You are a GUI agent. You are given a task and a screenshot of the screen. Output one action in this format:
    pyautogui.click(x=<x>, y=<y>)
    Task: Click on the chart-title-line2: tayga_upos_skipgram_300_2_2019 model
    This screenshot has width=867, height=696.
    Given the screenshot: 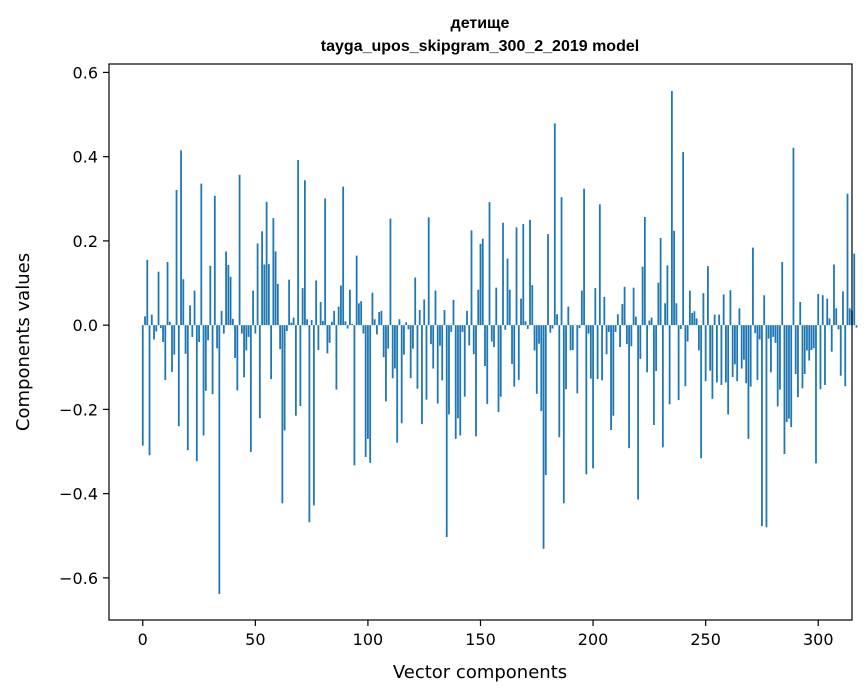 What is the action you would take?
    pyautogui.click(x=480, y=46)
    